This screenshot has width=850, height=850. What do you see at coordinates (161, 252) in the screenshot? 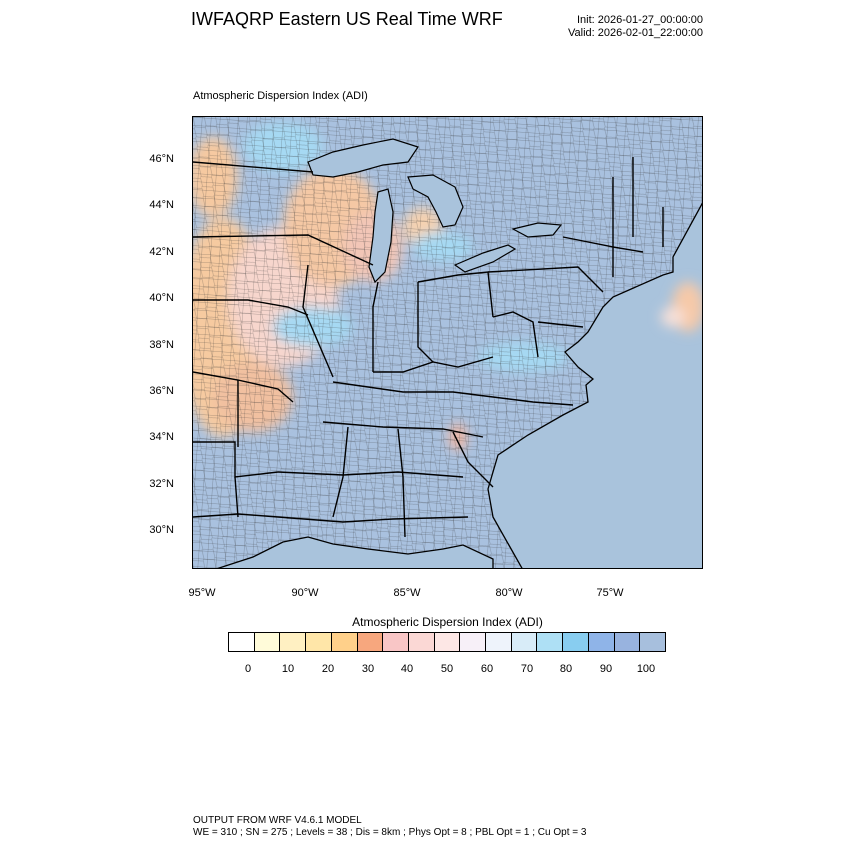
I see `lat-tick: 42°N` at bounding box center [161, 252].